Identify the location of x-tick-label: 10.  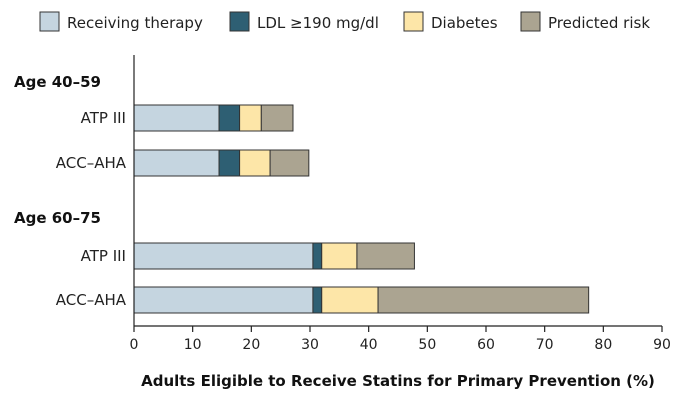
(193, 345).